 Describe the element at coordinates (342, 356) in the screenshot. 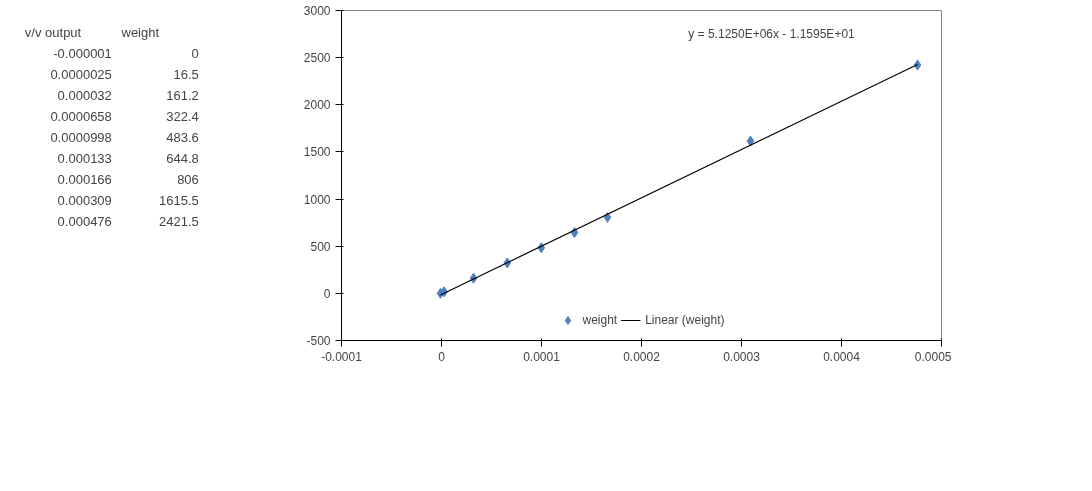

I see `x-tick-label: -0.0001` at that location.